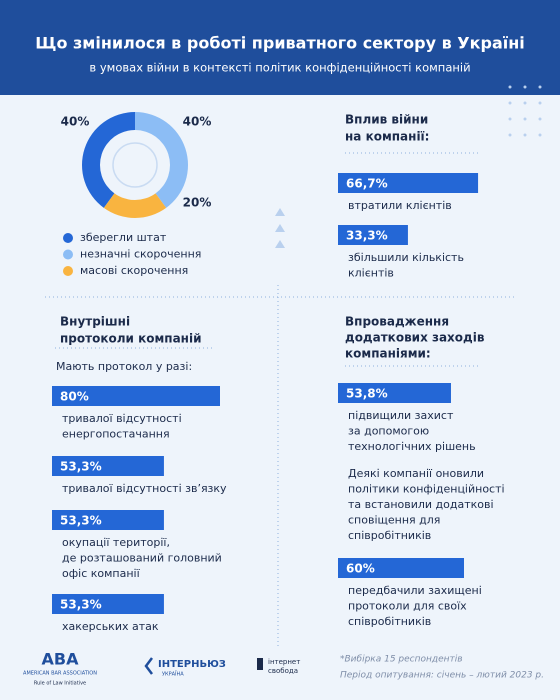  Describe the element at coordinates (388, 431) in the screenshot. I see `item-text: за допомогою` at that location.